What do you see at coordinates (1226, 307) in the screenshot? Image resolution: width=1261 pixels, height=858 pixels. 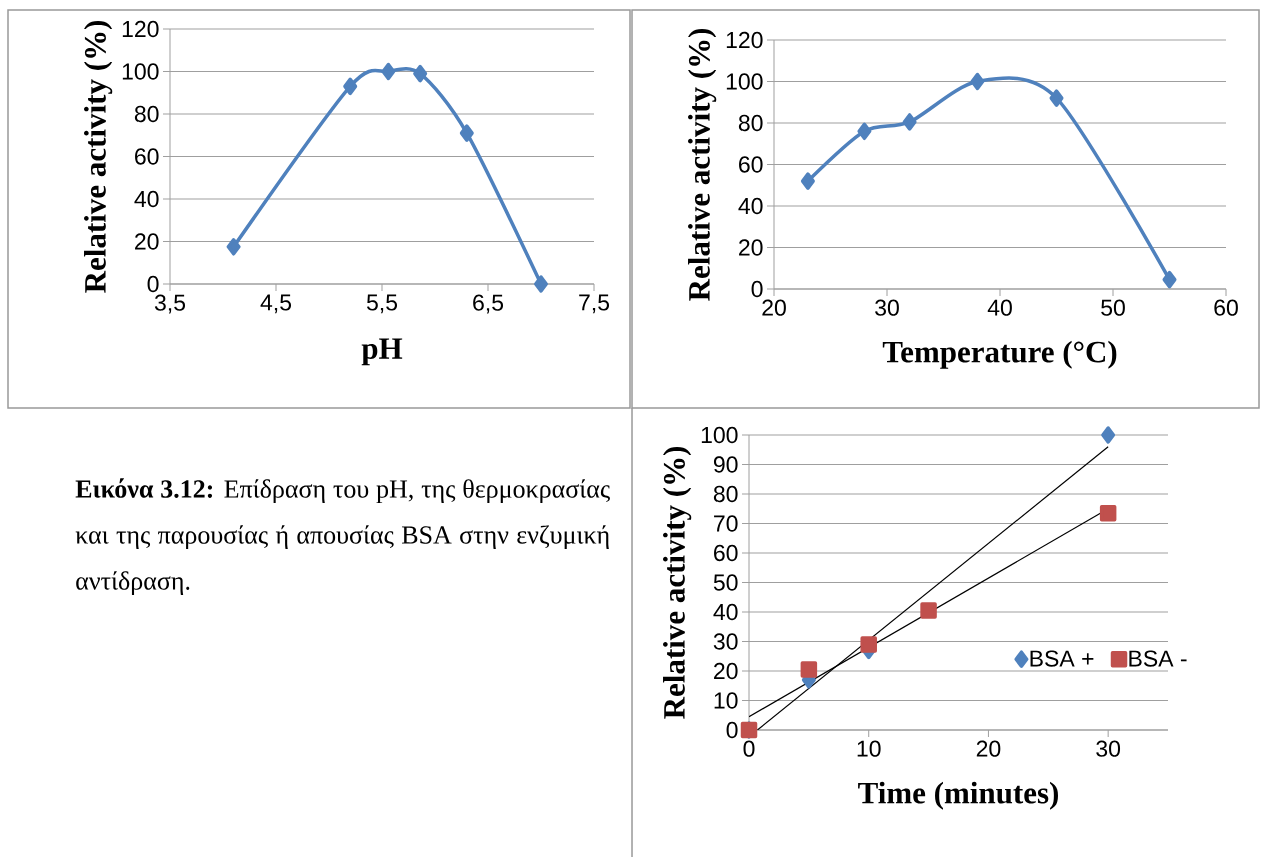 I see `x-tick-label: 60` at bounding box center [1226, 307].